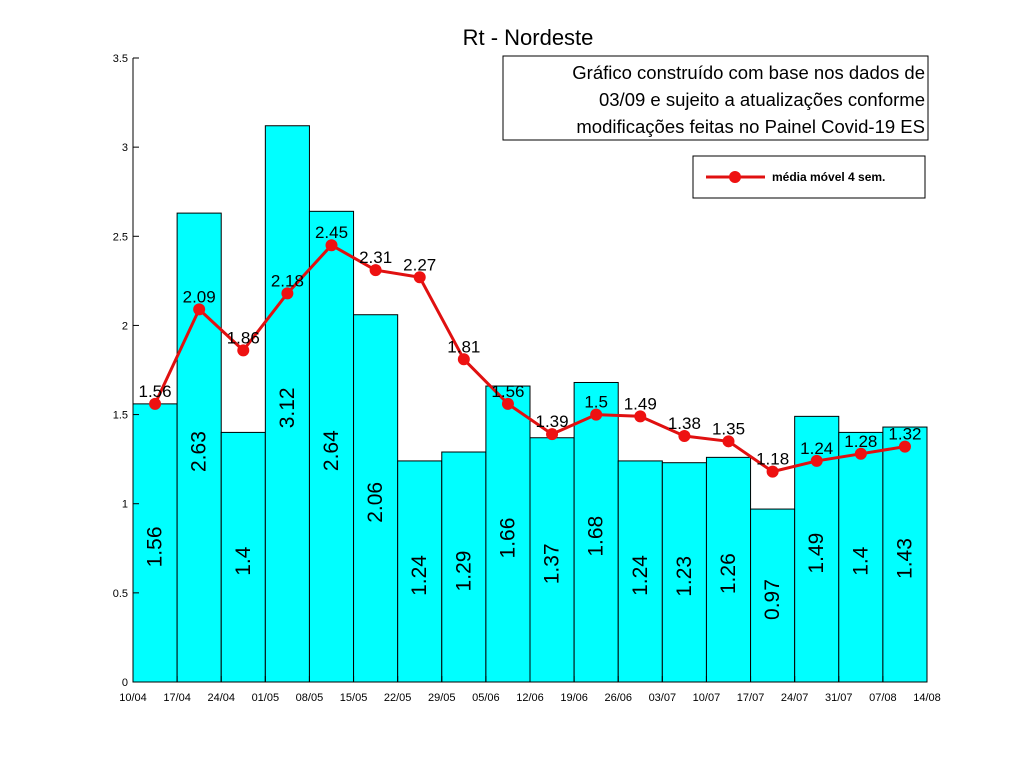  I want to click on bar-value-label: 1.23, so click(684, 576).